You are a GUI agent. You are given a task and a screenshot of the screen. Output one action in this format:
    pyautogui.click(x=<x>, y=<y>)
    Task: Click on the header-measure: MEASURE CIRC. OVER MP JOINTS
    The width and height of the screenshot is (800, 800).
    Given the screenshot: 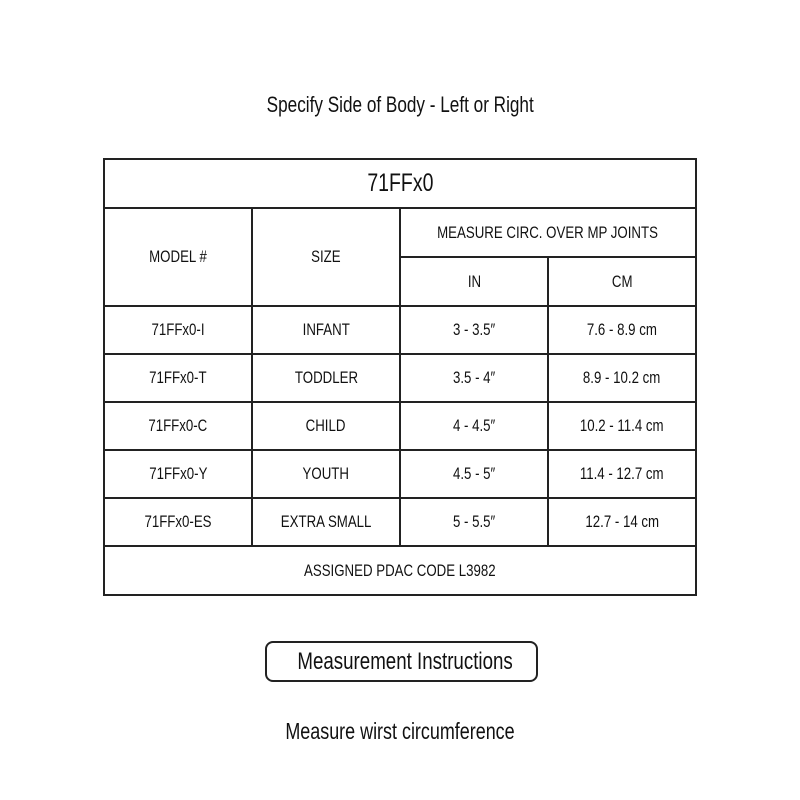 What is the action you would take?
    pyautogui.click(x=548, y=232)
    